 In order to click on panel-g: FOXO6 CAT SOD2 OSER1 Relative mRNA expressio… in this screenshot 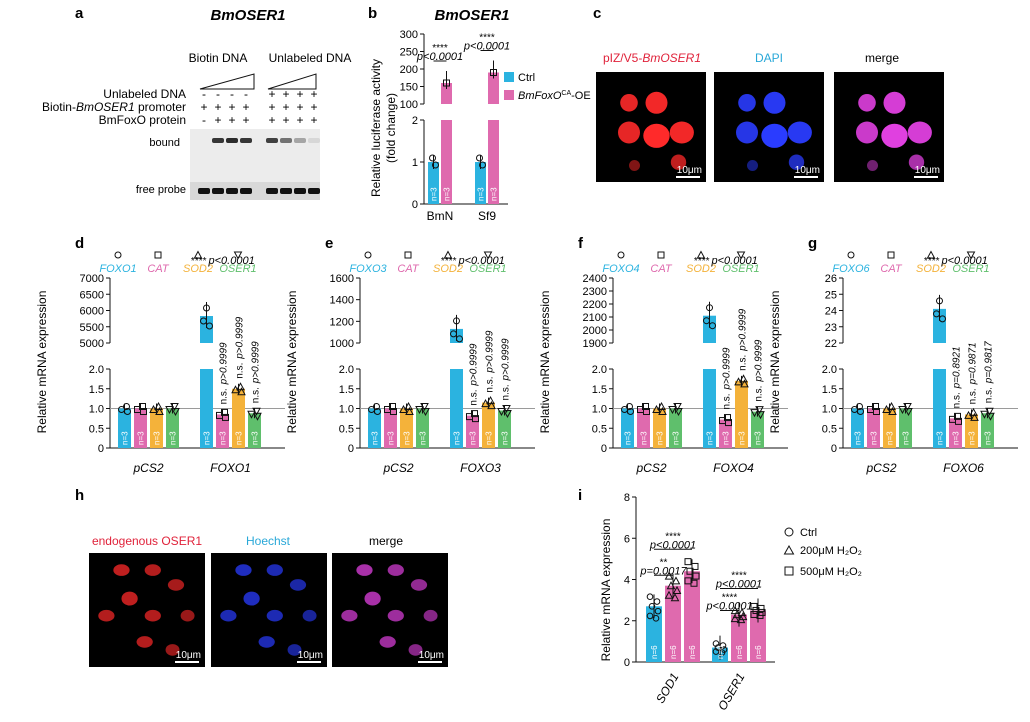, I will do `click(893, 362)`.